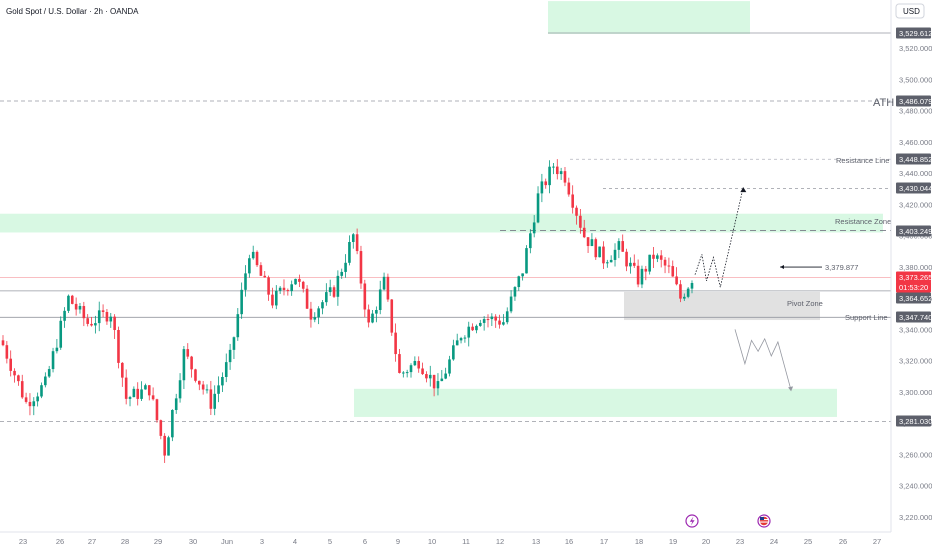 The height and width of the screenshot is (550, 932). What do you see at coordinates (692, 521) in the screenshot?
I see `lightning-icon` at bounding box center [692, 521].